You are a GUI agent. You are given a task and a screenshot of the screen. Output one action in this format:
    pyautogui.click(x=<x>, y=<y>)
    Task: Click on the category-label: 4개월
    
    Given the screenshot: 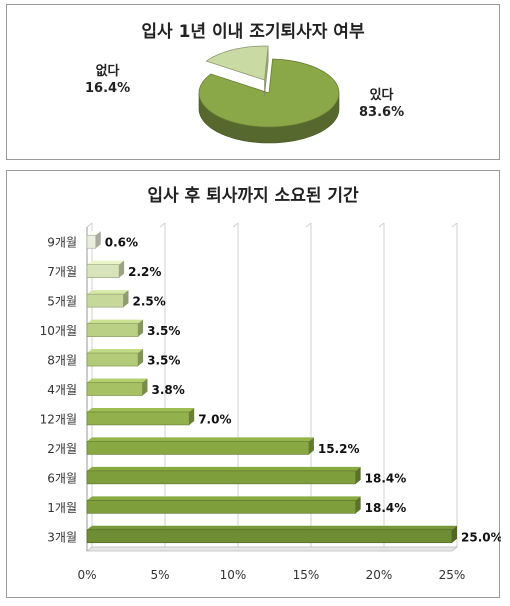 What is the action you would take?
    pyautogui.click(x=62, y=390)
    